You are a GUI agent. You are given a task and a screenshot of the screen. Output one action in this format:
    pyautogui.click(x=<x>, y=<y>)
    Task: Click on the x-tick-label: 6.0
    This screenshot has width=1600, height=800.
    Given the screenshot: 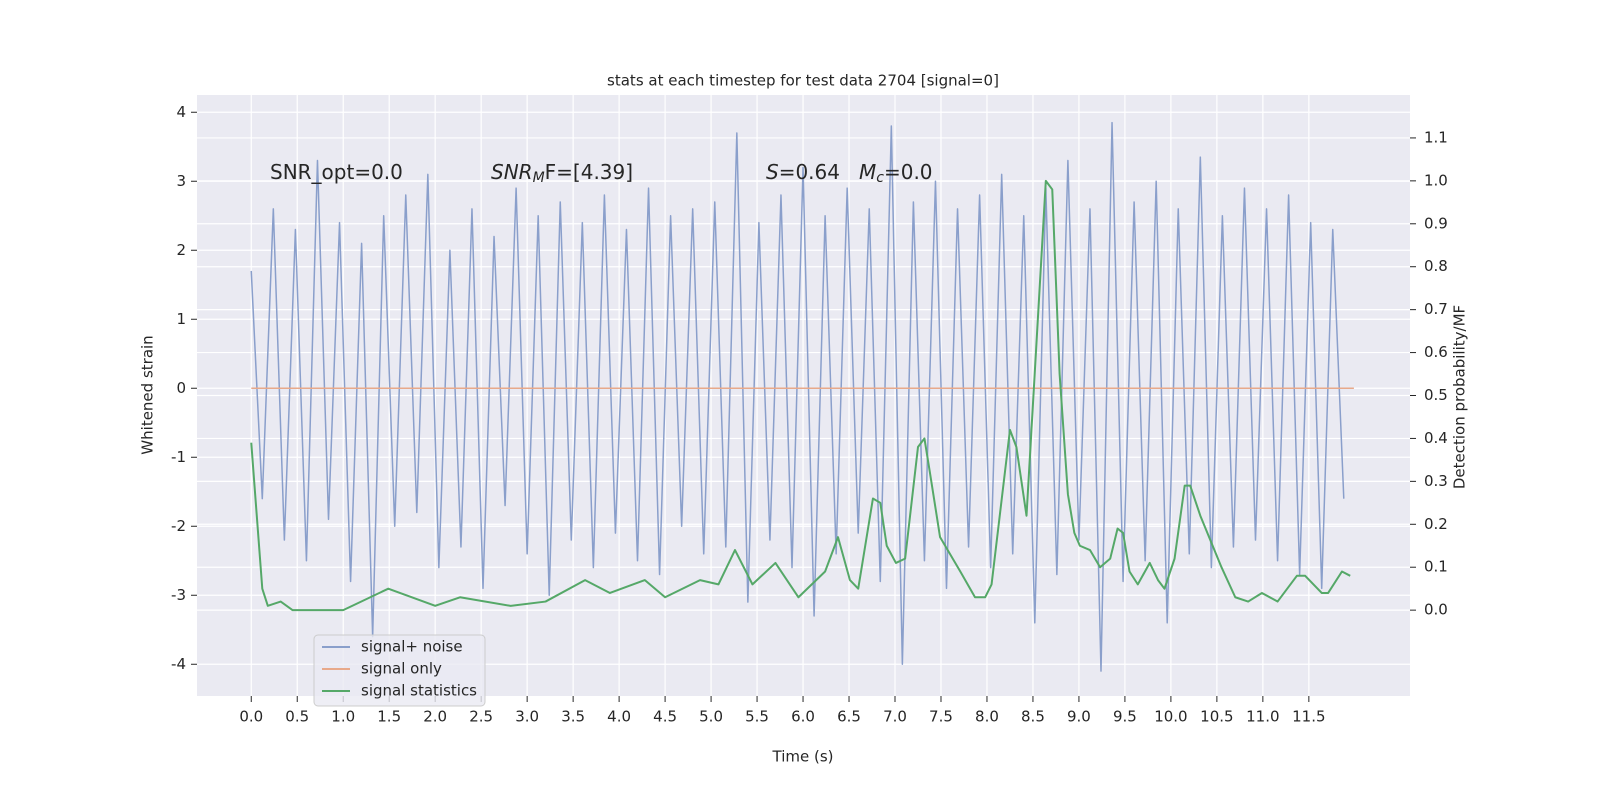 What is the action you would take?
    pyautogui.click(x=803, y=717)
    